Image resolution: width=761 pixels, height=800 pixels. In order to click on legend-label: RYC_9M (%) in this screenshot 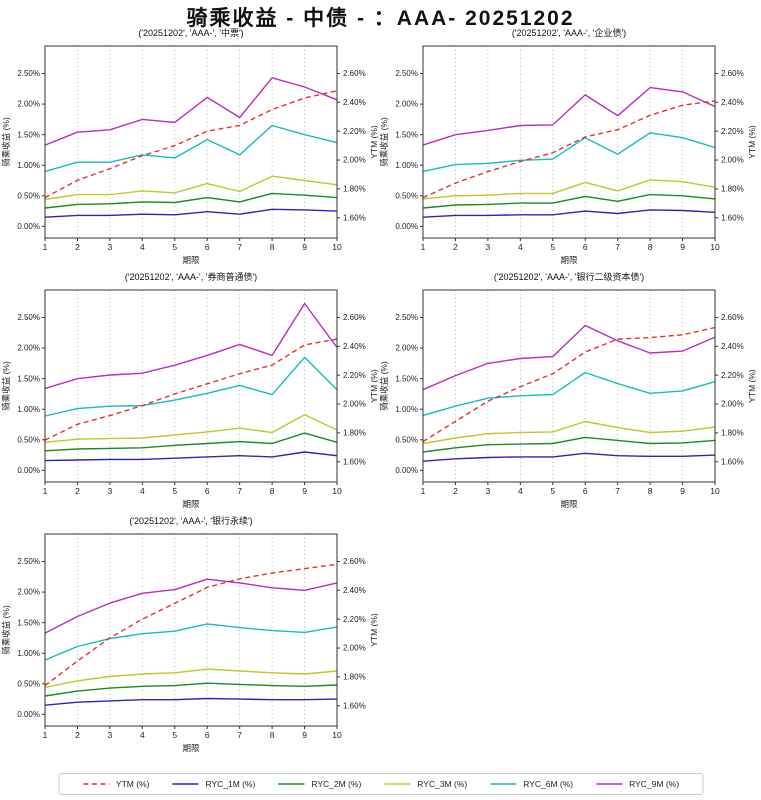, I will do `click(654, 784)`.